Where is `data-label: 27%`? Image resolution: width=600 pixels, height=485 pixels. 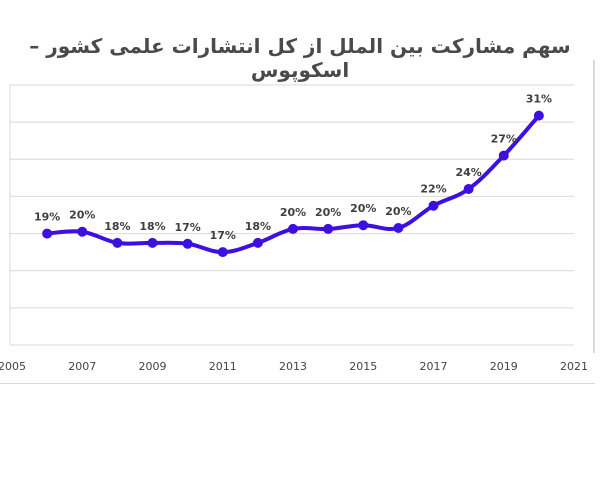
data-label: 27% is located at coordinates (504, 139).